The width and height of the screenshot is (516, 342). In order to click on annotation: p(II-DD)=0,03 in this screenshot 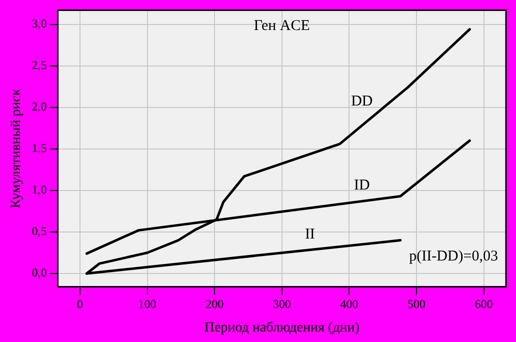, I will do `click(453, 256)`.